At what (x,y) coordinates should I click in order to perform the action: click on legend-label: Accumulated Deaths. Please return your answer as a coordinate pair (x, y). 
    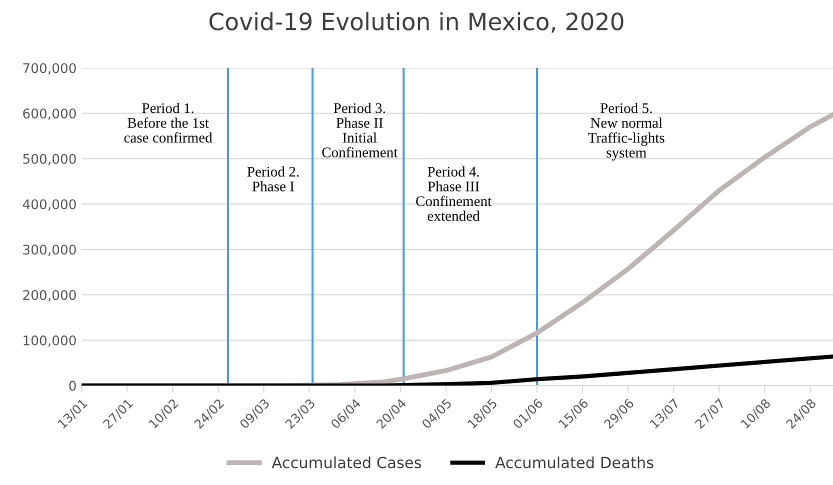
    Looking at the image, I should click on (574, 462).